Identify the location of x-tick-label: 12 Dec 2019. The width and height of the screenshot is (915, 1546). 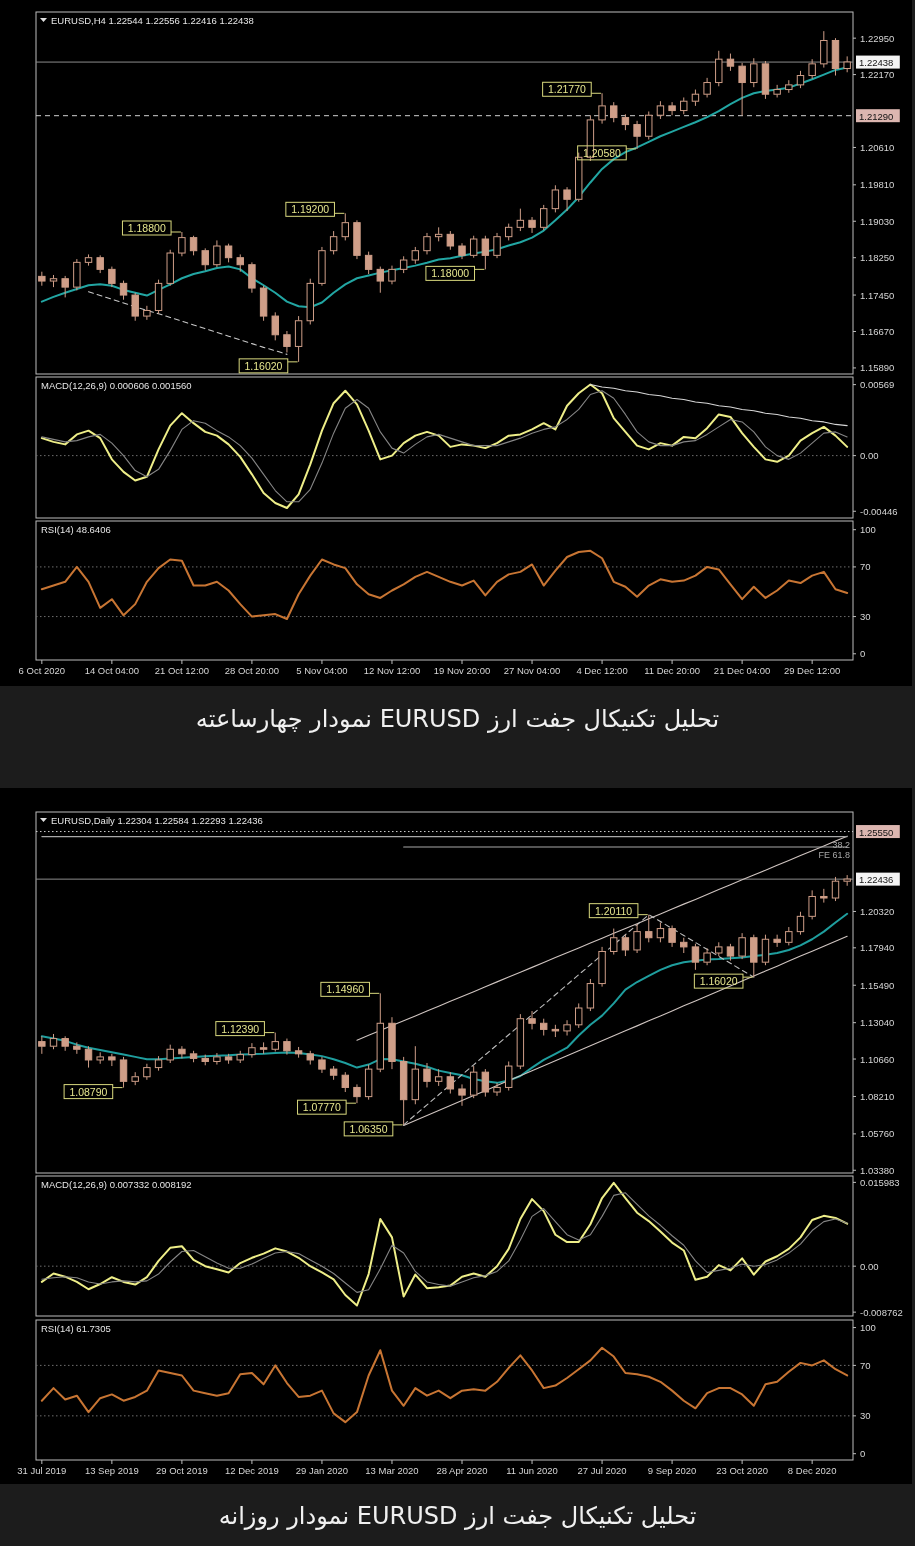
(251, 1470).